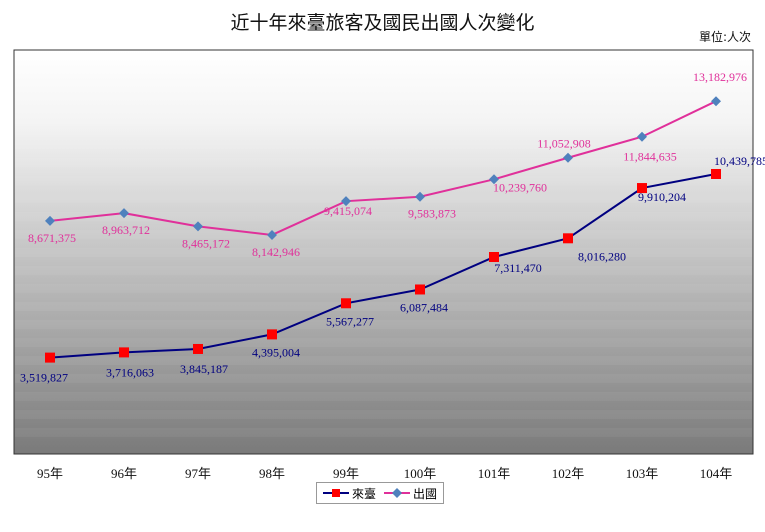 Image resolution: width=765 pixels, height=532 pixels. Describe the element at coordinates (198, 473) in the screenshot. I see `x-tick-label-2: 97年` at that location.